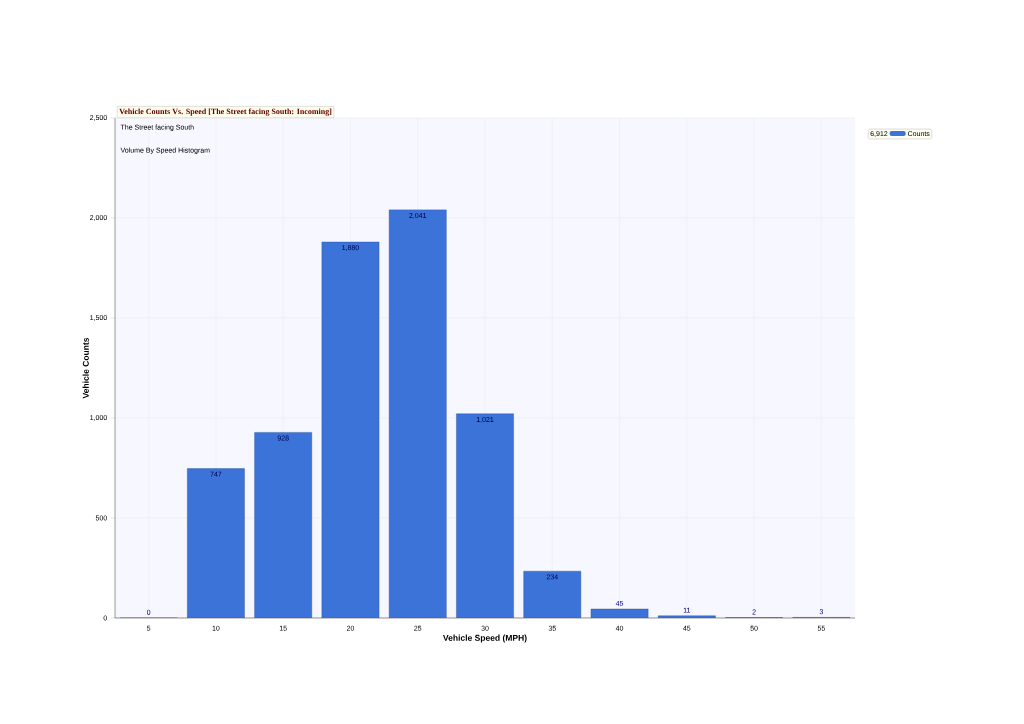  Describe the element at coordinates (485, 638) in the screenshot. I see `x-axis-title: Vehicle Speed (MPH)` at that location.